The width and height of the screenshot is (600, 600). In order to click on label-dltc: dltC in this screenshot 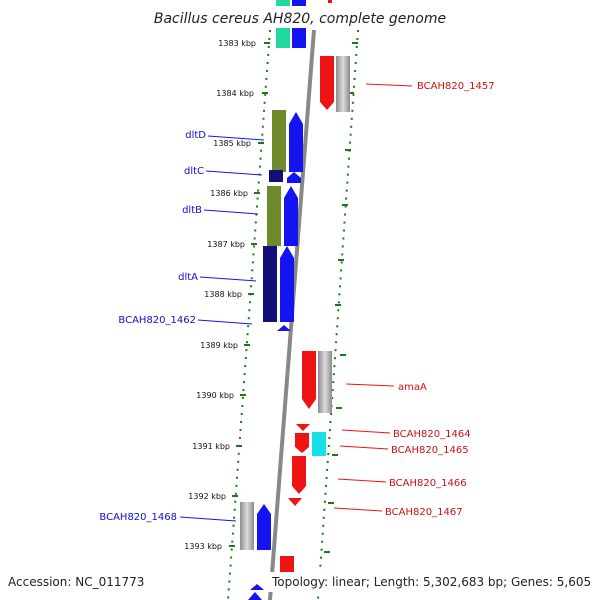, I will do `click(194, 171)`.